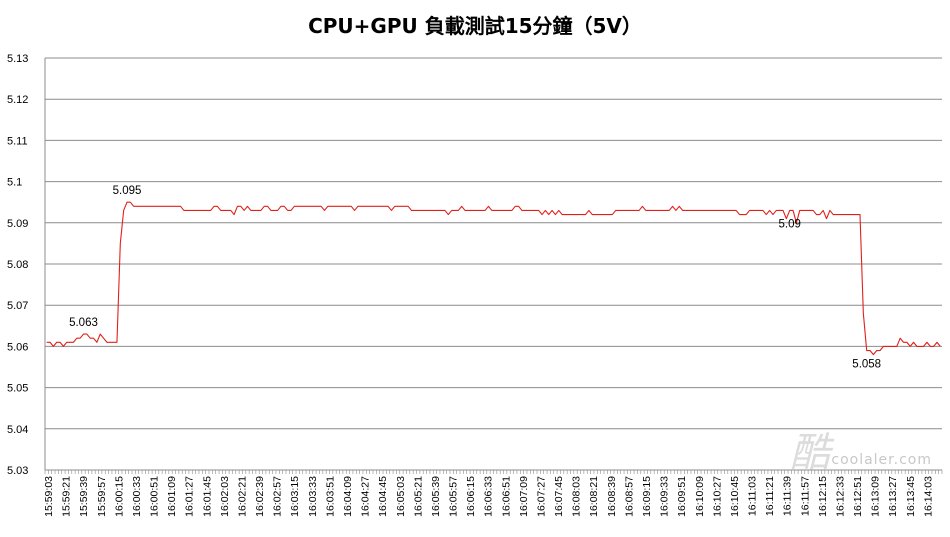  Describe the element at coordinates (810, 453) in the screenshot. I see `watermark-logo-icon: 酷` at that location.